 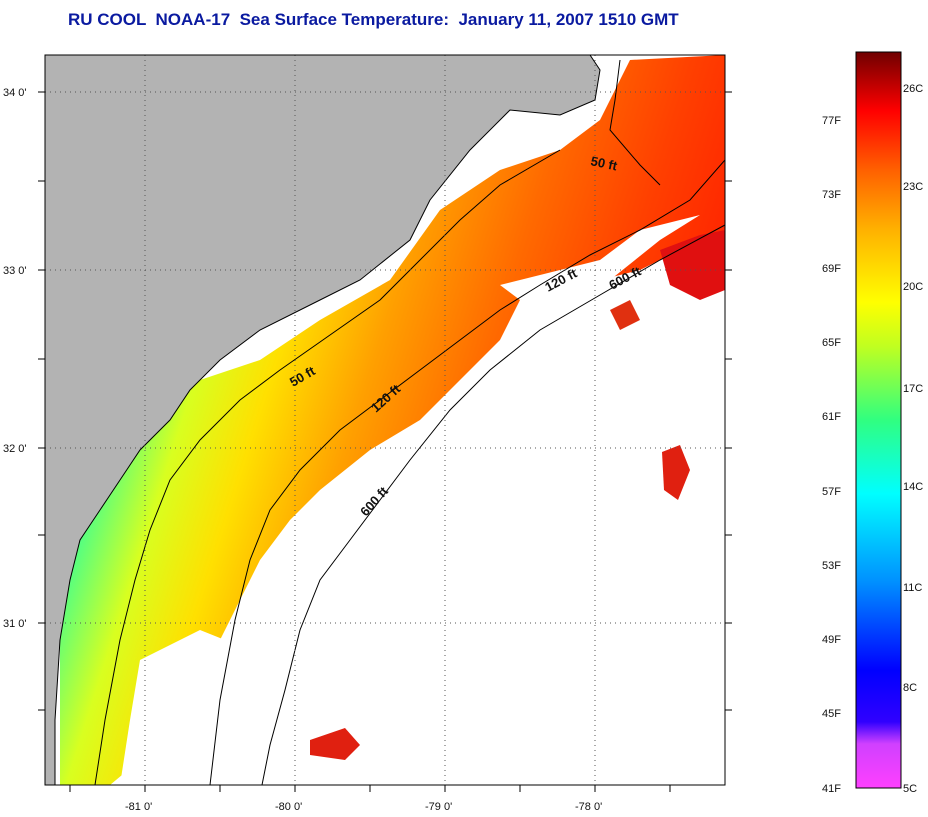 What do you see at coordinates (831, 640) in the screenshot?
I see `colorbar-f-label: 49F` at bounding box center [831, 640].